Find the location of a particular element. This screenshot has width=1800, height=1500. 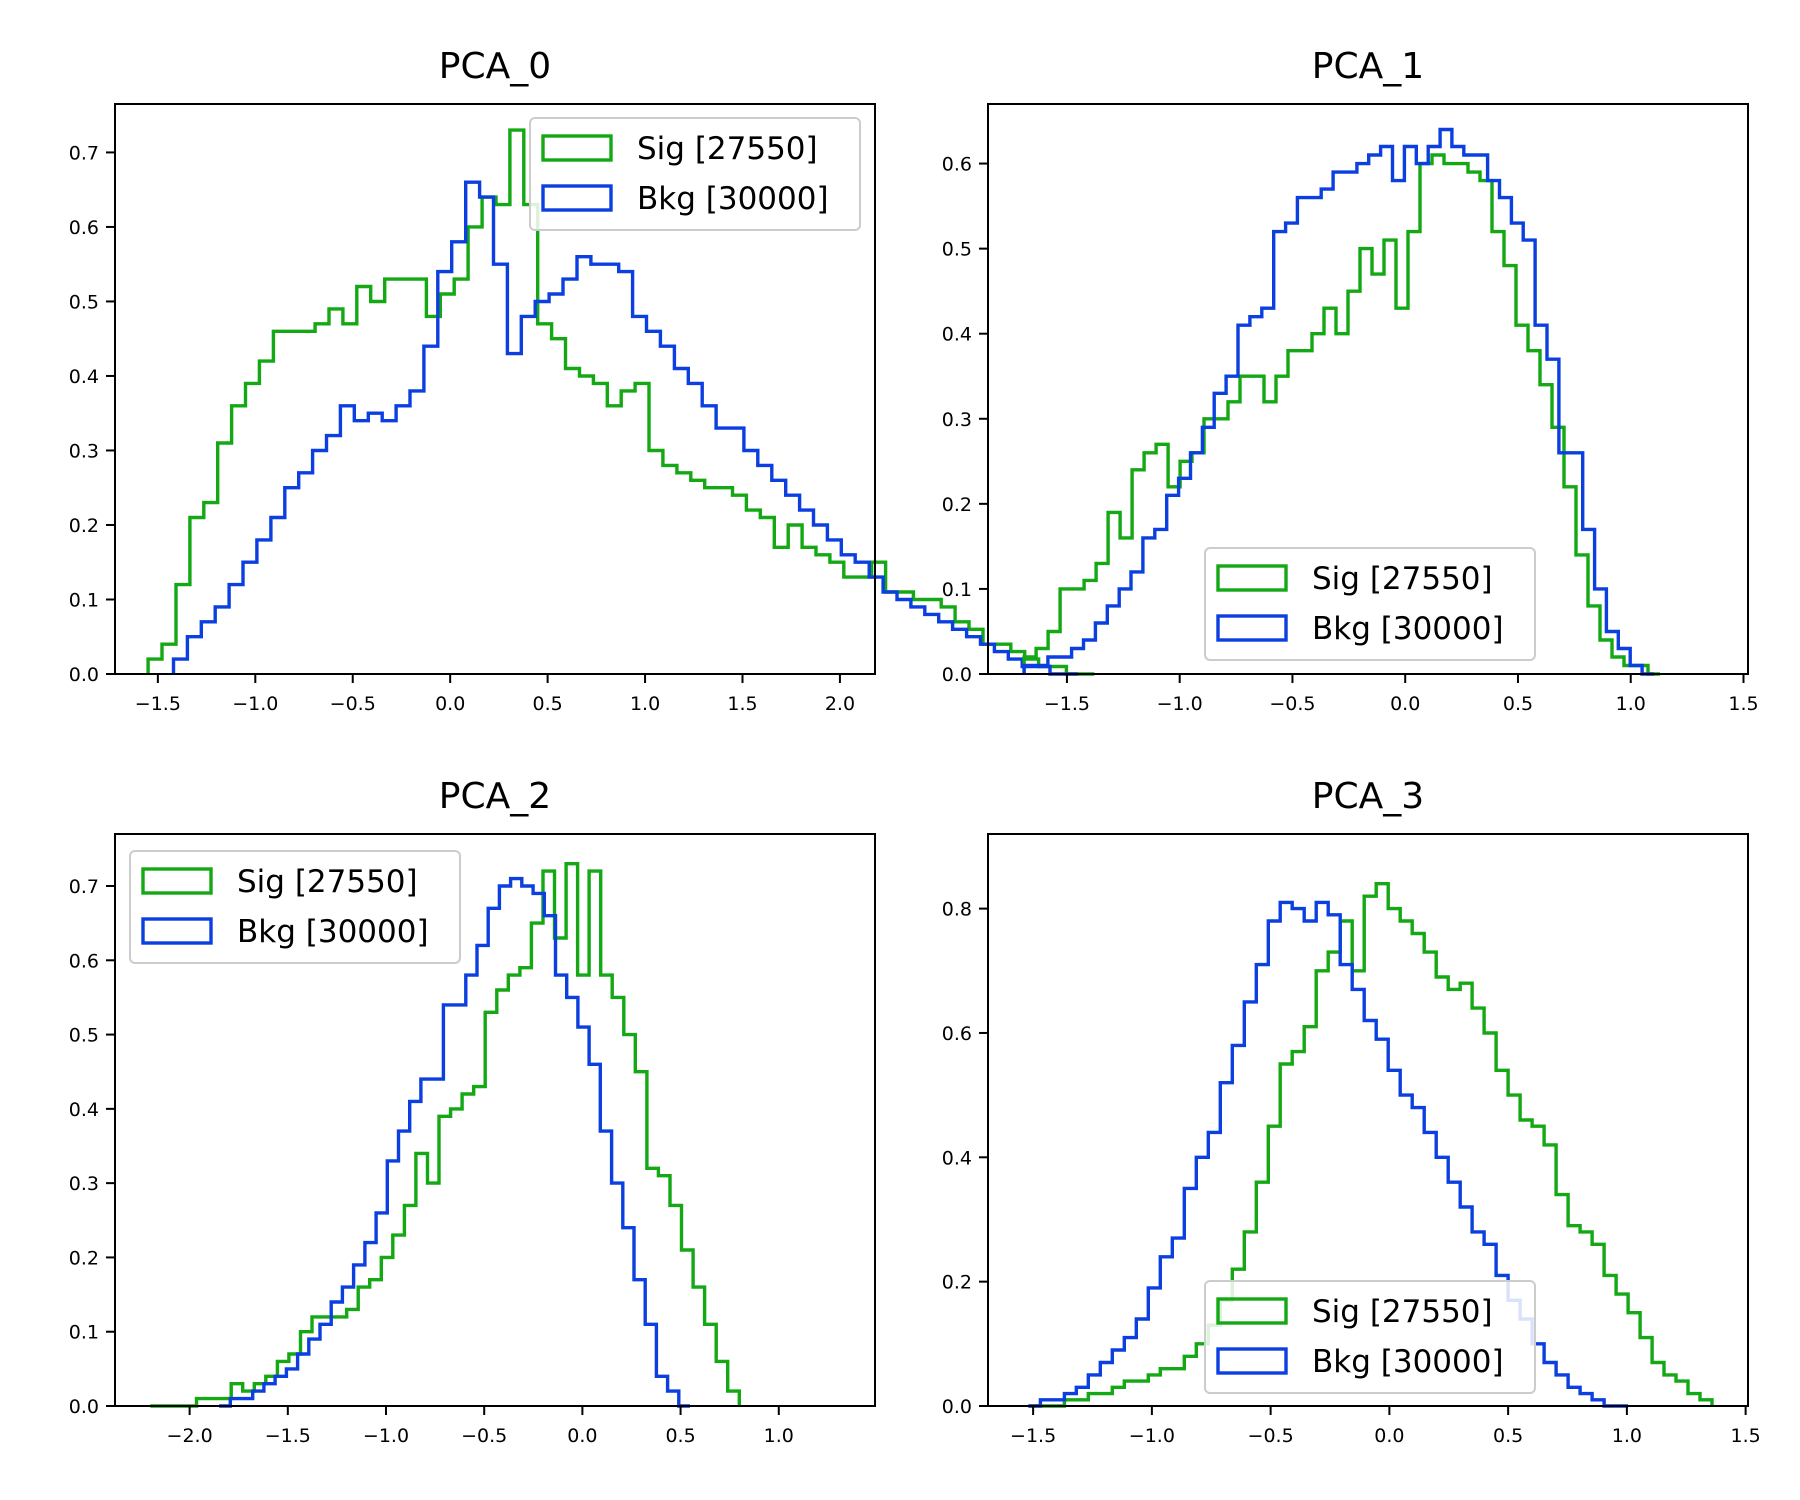

x-tick-label: 2.0 is located at coordinates (840, 704).